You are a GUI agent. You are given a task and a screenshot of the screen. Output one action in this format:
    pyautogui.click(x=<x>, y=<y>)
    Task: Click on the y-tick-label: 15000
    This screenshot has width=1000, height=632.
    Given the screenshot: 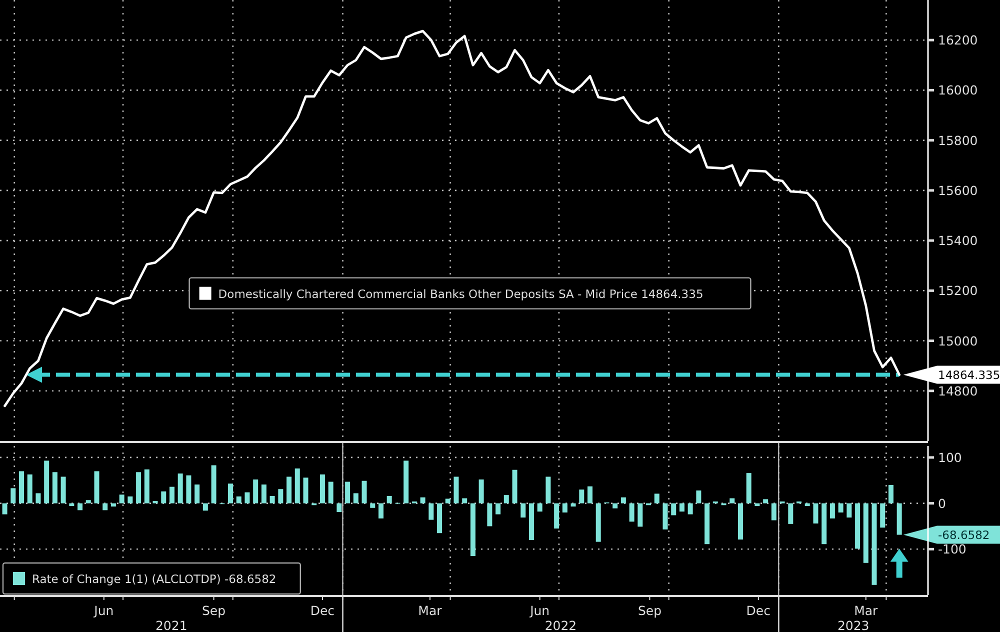 What is the action you would take?
    pyautogui.click(x=958, y=340)
    